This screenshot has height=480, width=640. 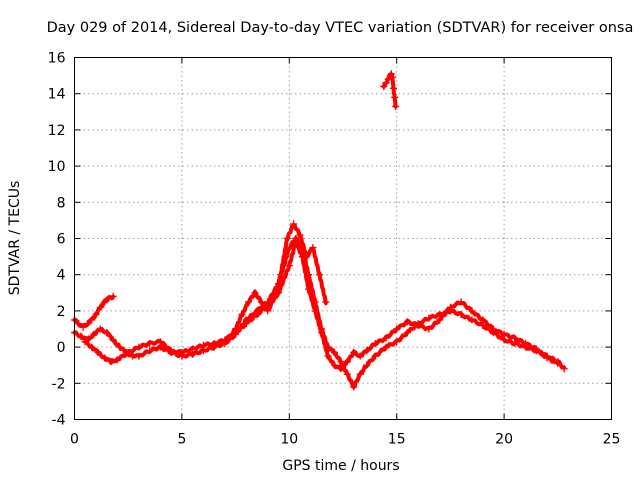 I want to click on series-trace-a, so click(x=94, y=311).